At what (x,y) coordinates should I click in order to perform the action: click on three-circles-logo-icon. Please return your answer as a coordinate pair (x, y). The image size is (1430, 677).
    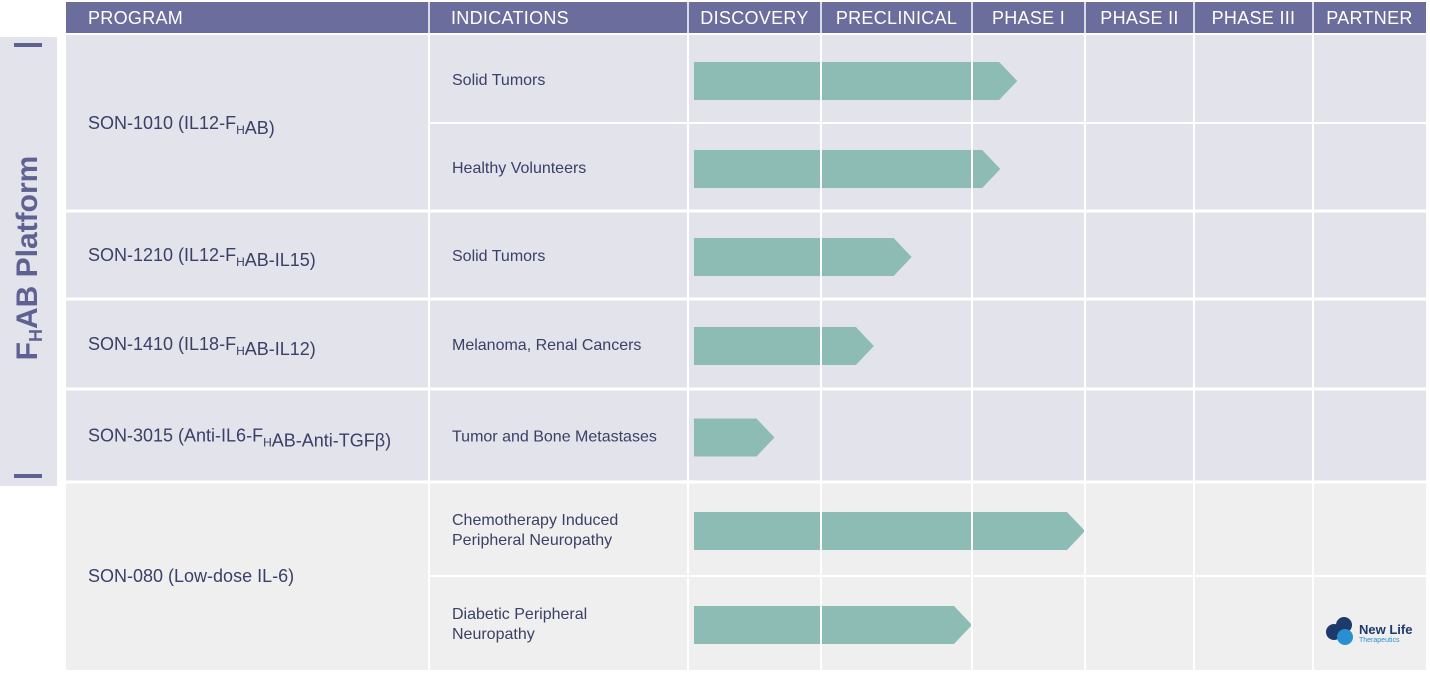
    Looking at the image, I should click on (1339, 631).